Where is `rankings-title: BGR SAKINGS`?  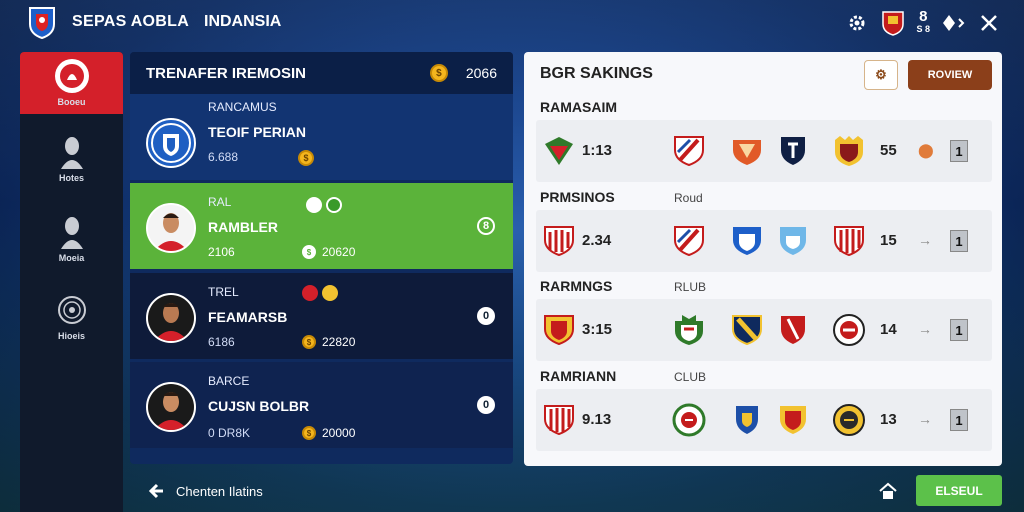 rankings-title: BGR SAKINGS is located at coordinates (596, 73).